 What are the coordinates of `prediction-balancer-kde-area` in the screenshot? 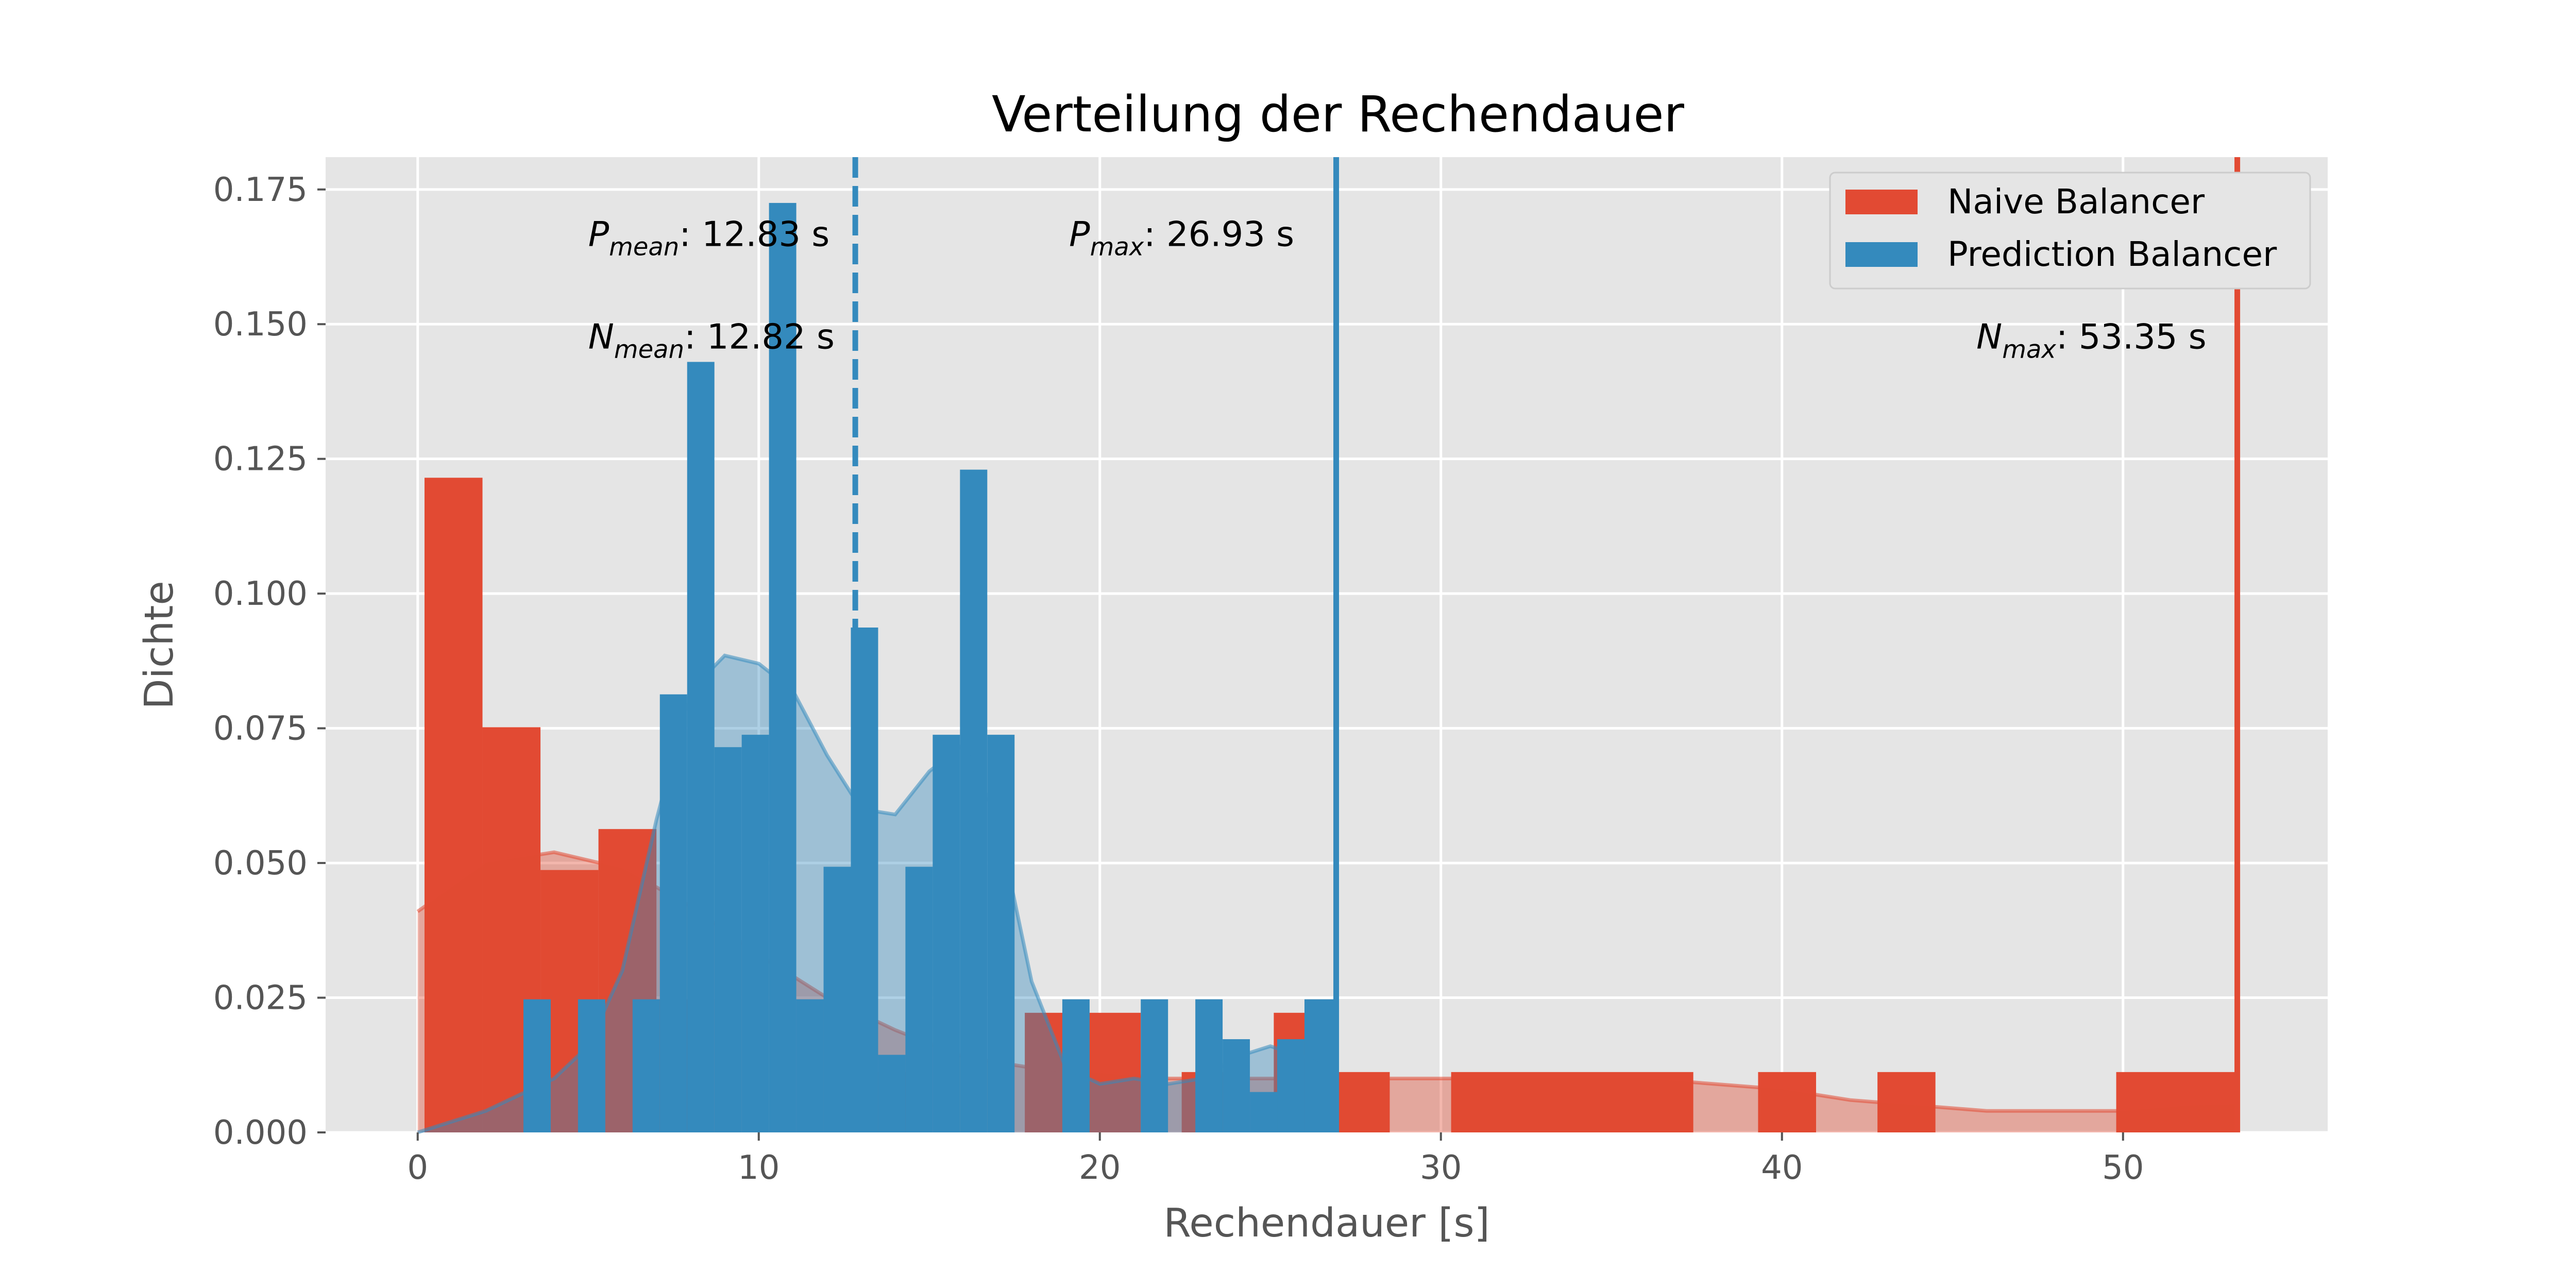 It's located at (876, 894).